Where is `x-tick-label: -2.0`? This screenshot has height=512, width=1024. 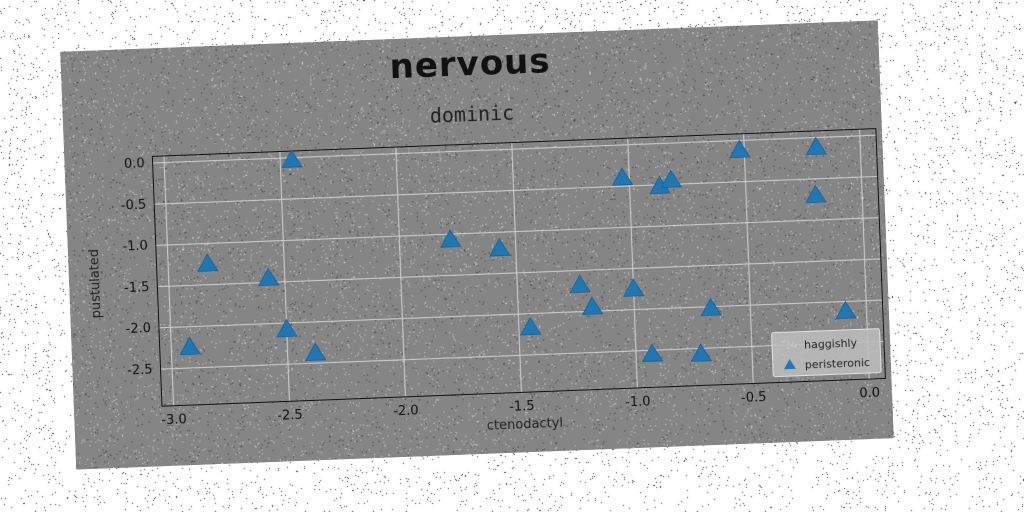
x-tick-label: -2.0 is located at coordinates (406, 411).